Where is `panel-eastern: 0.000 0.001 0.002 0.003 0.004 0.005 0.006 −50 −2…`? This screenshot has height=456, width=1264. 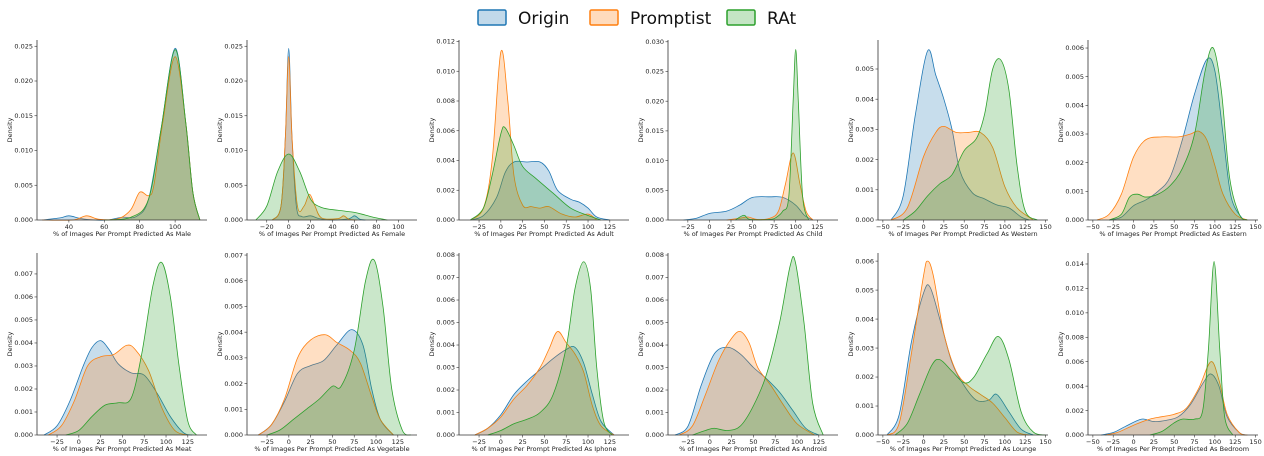 panel-eastern: 0.000 0.001 0.002 0.003 0.004 0.005 0.006 −50 −2… is located at coordinates (1159, 139).